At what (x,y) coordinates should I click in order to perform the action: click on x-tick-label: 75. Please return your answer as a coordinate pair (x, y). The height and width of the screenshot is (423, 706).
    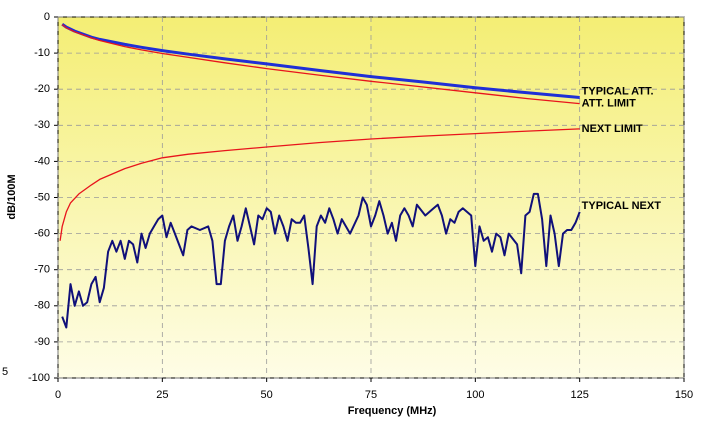
    Looking at the image, I should click on (371, 395).